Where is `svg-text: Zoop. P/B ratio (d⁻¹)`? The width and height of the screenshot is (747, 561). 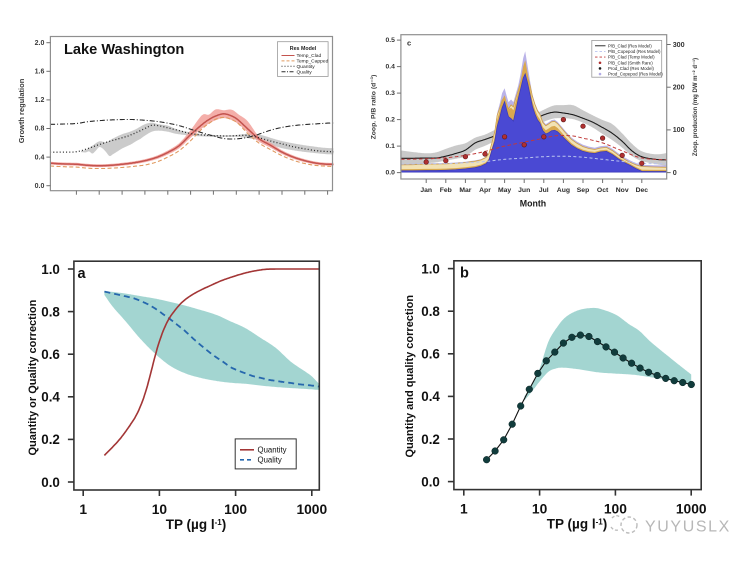 svg-text: Zoop. P/B ratio (d⁻¹) is located at coordinates (374, 107).